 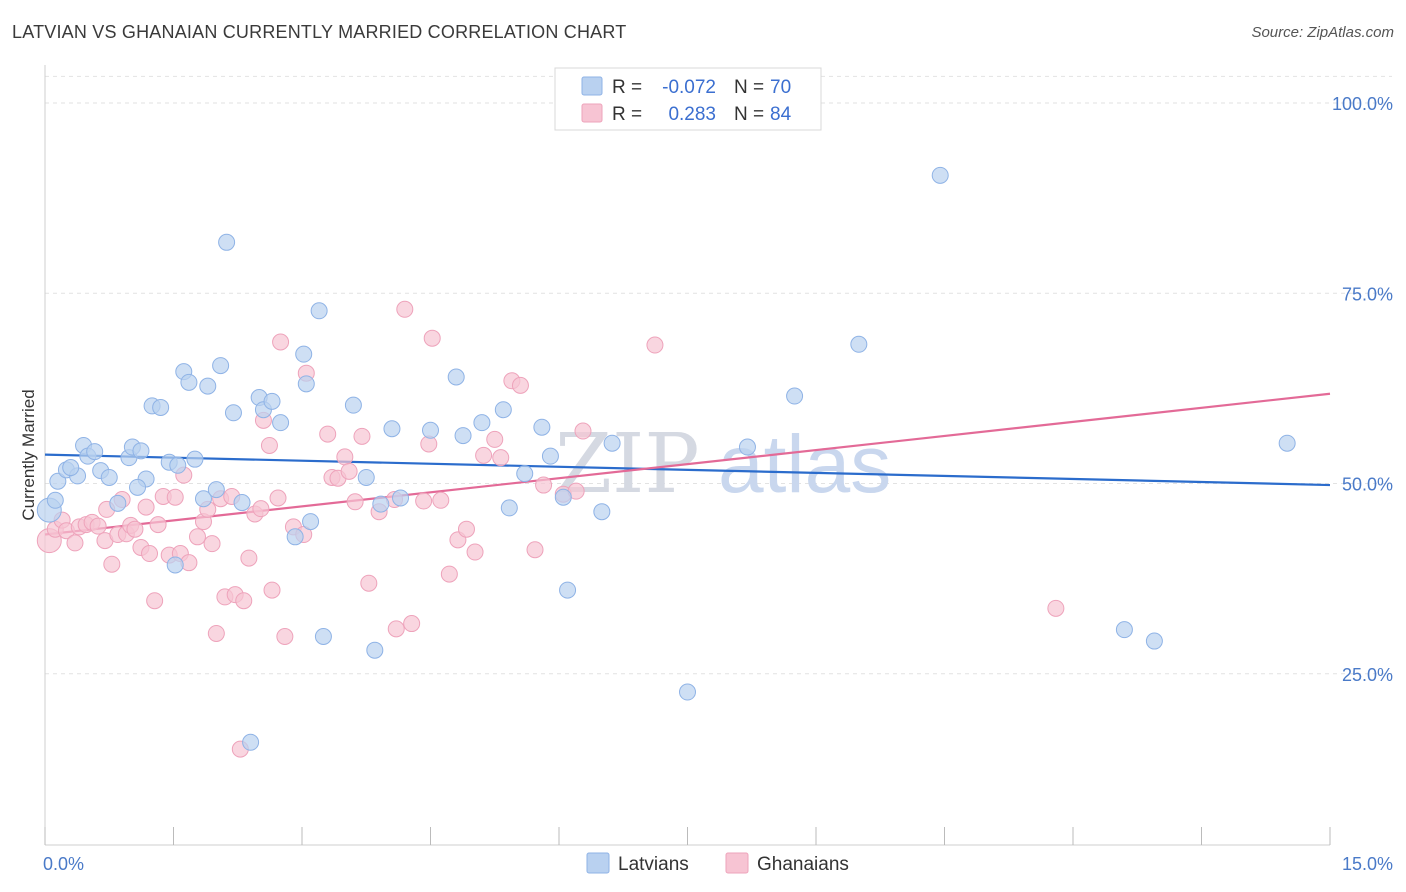 I want to click on bottom-legend-swatch-ghanaians, so click(x=737, y=863).